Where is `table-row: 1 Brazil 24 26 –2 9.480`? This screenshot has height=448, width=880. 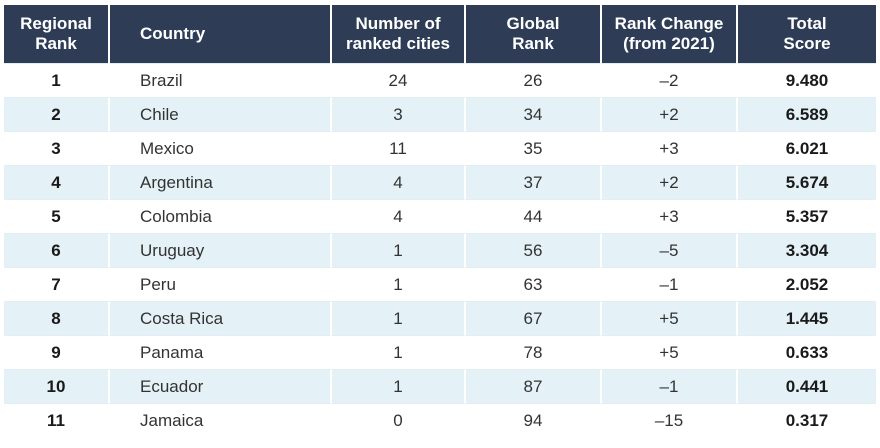 table-row: 1 Brazil 24 26 –2 9.480 is located at coordinates (440, 80).